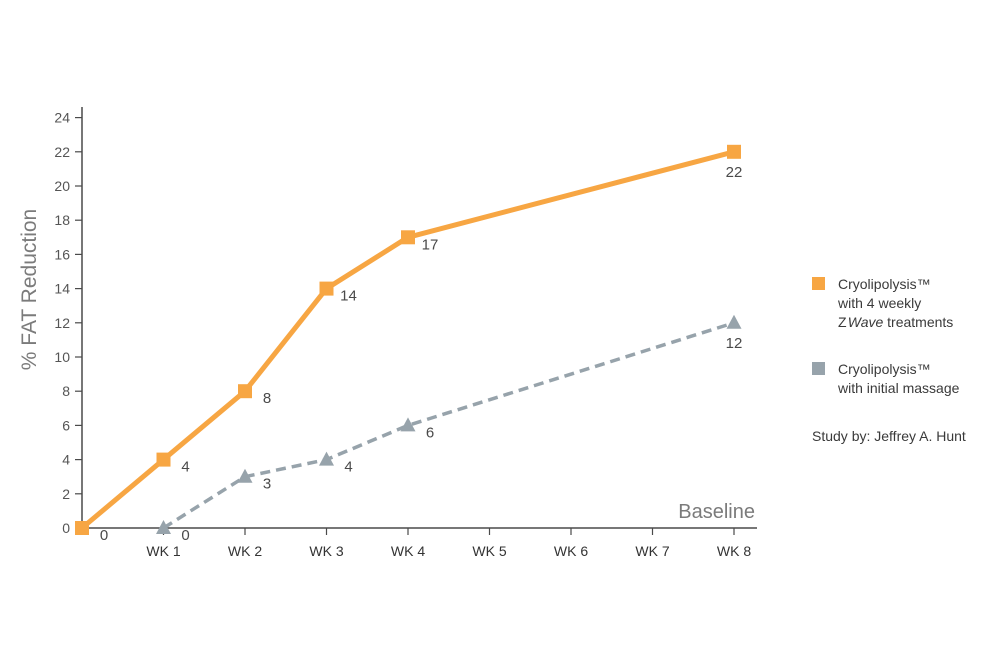  I want to click on legend-line: Z Wave treatments, so click(913, 322).